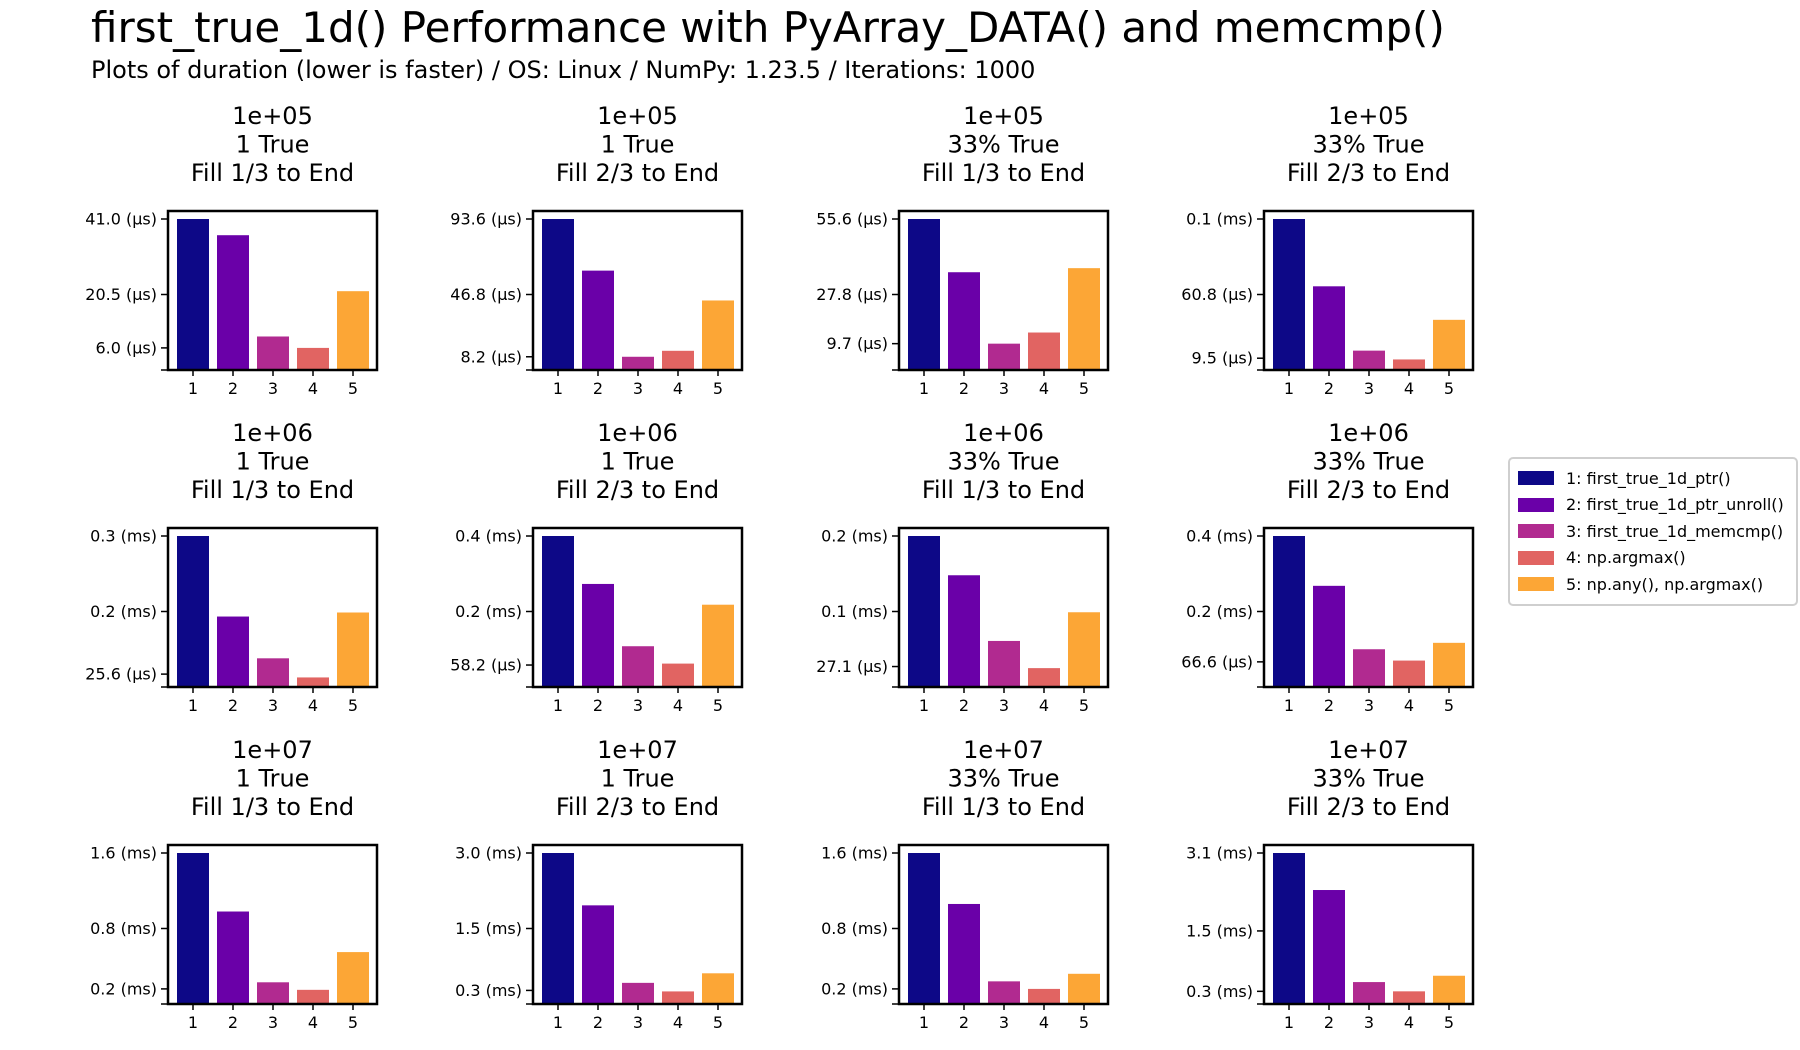 This screenshot has width=1800, height=1050. What do you see at coordinates (488, 853) in the screenshot?
I see `y-tick-label: 3.0 (ms)` at bounding box center [488, 853].